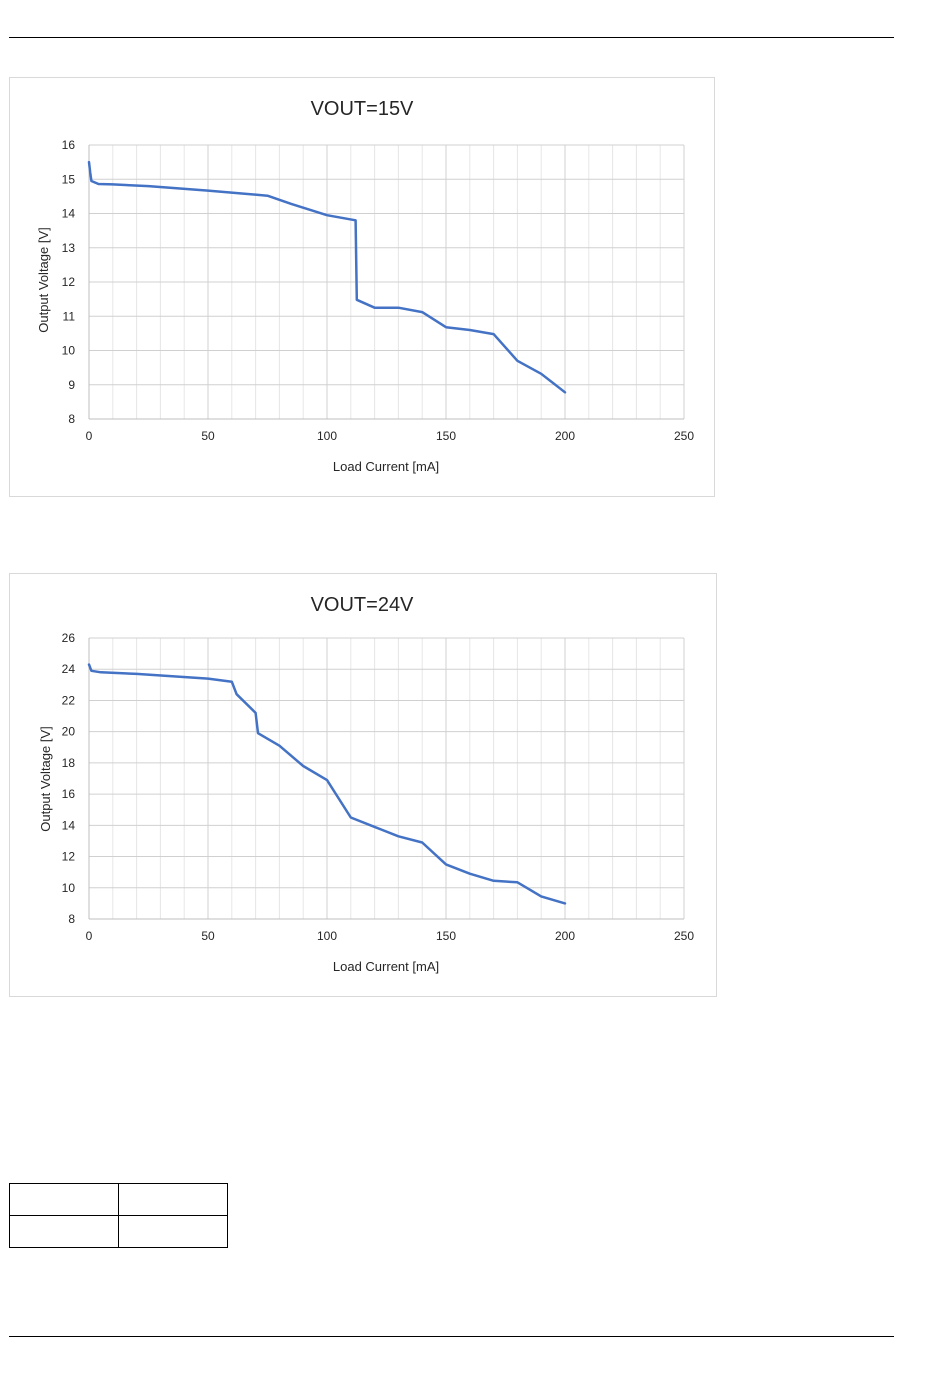 This screenshot has width=950, height=1379. I want to click on y-tick-label: 26, so click(69, 638).